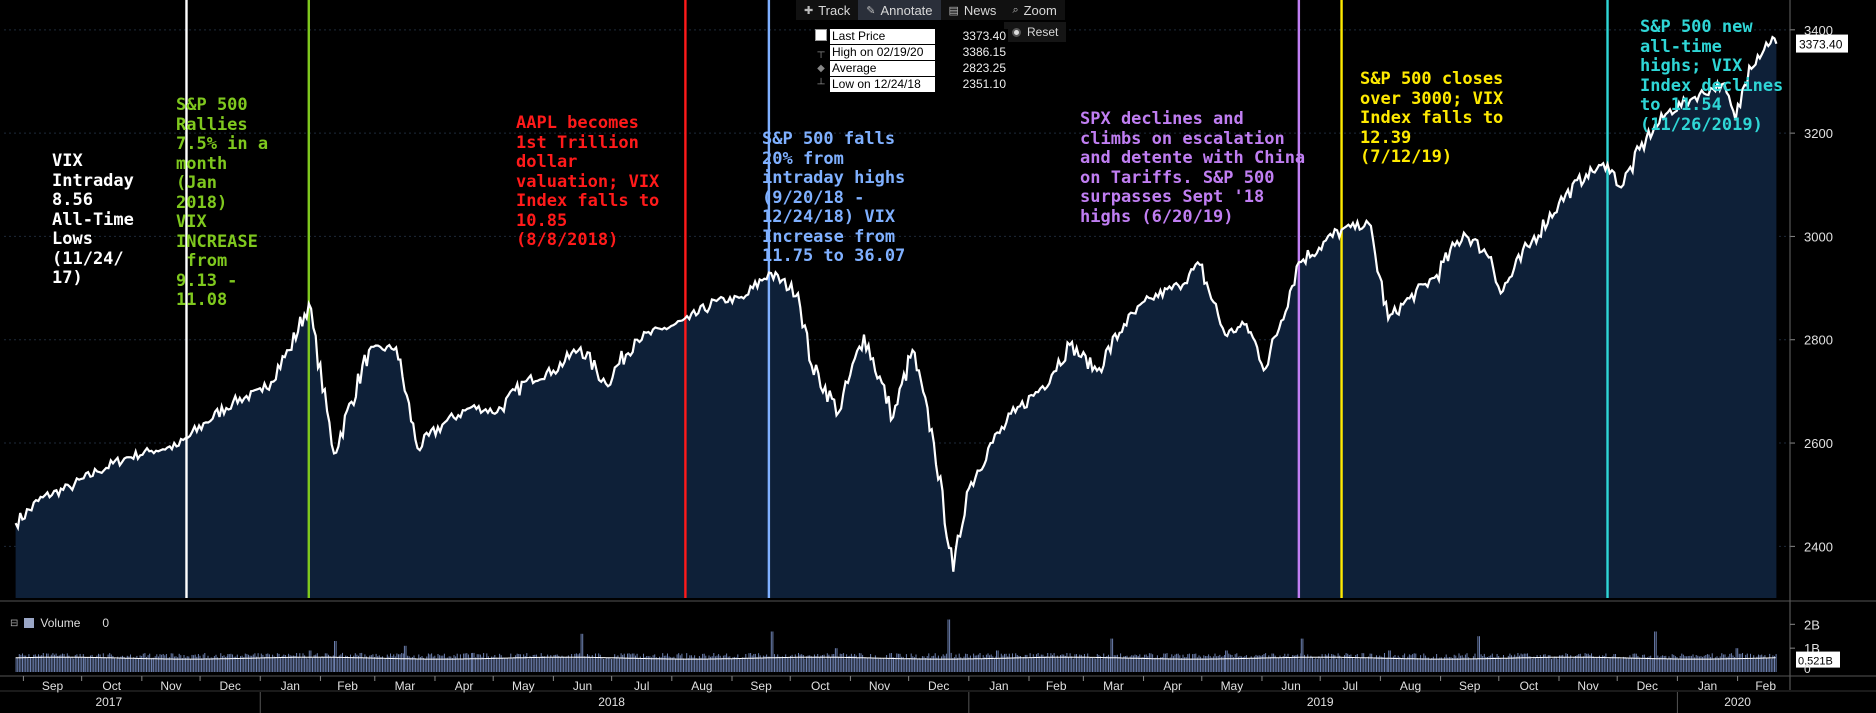 Image resolution: width=1876 pixels, height=713 pixels. What do you see at coordinates (14, 623) in the screenshot?
I see `collapse-icon: ⊟` at bounding box center [14, 623].